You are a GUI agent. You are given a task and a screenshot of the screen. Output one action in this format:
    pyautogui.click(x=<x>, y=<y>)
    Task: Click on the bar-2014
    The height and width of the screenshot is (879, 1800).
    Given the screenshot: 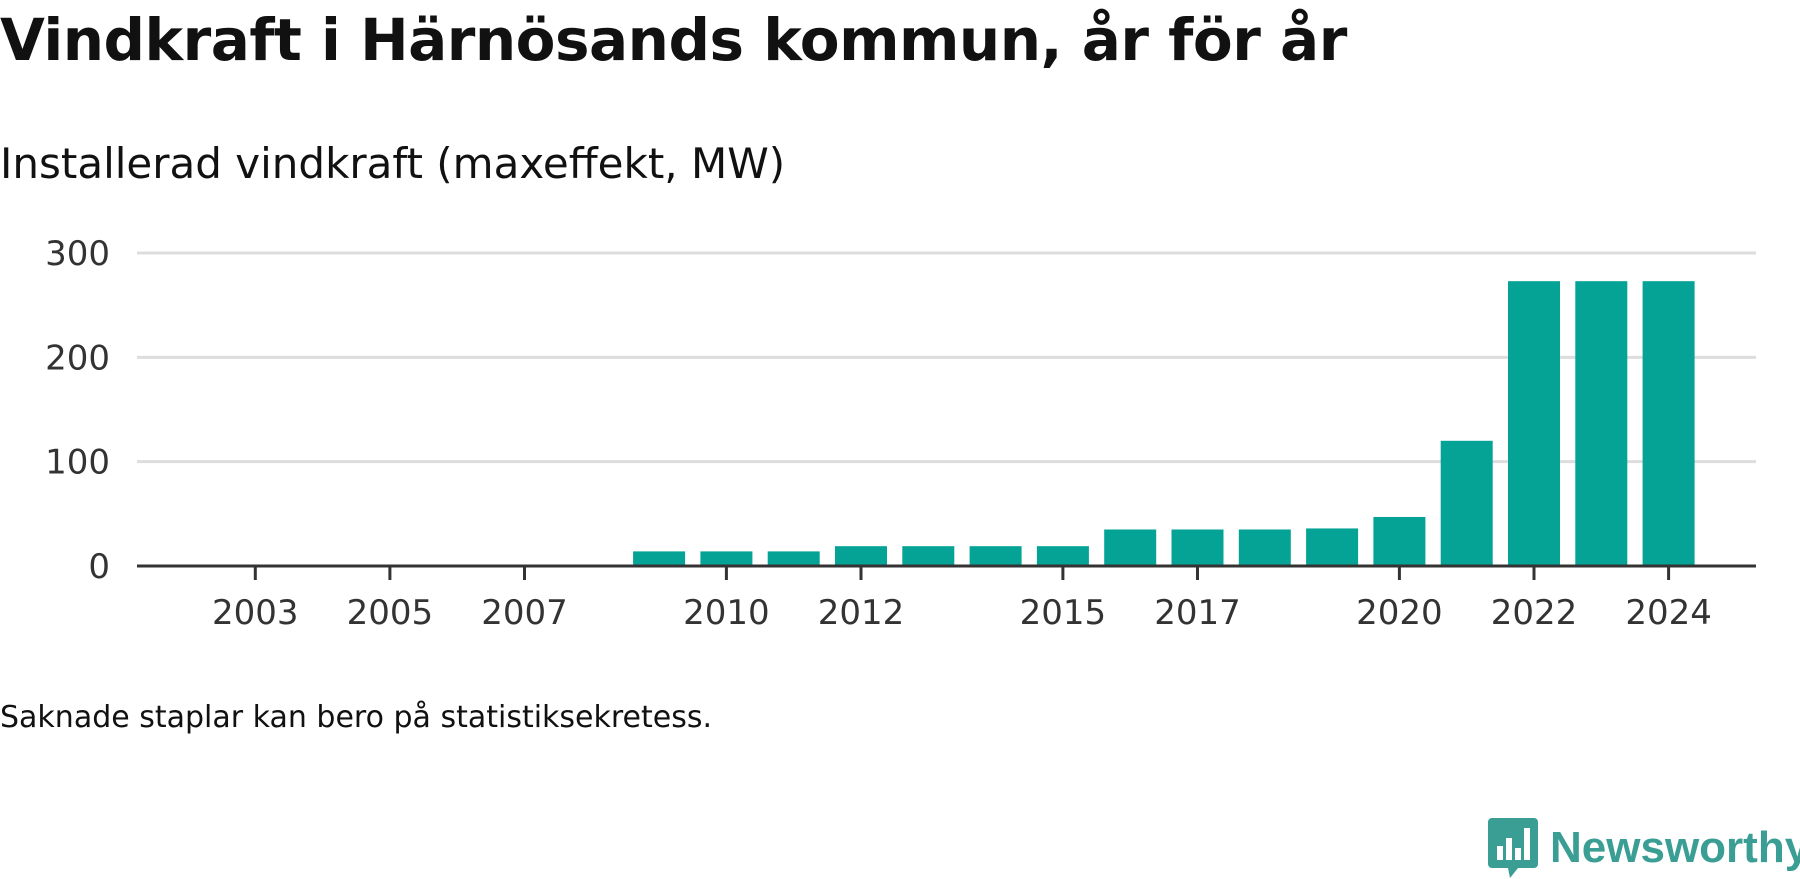 What is the action you would take?
    pyautogui.click(x=995, y=556)
    